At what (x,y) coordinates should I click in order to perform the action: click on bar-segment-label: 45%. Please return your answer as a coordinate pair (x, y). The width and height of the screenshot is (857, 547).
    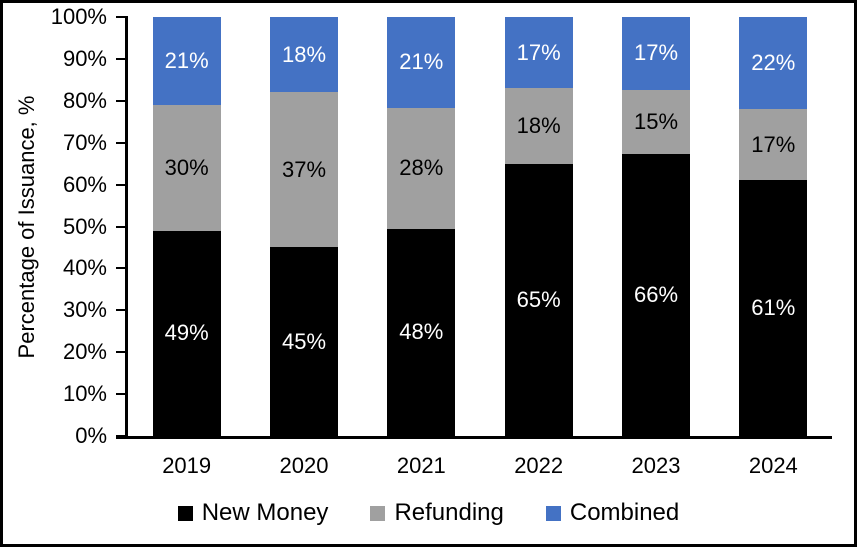
    Looking at the image, I should click on (304, 341).